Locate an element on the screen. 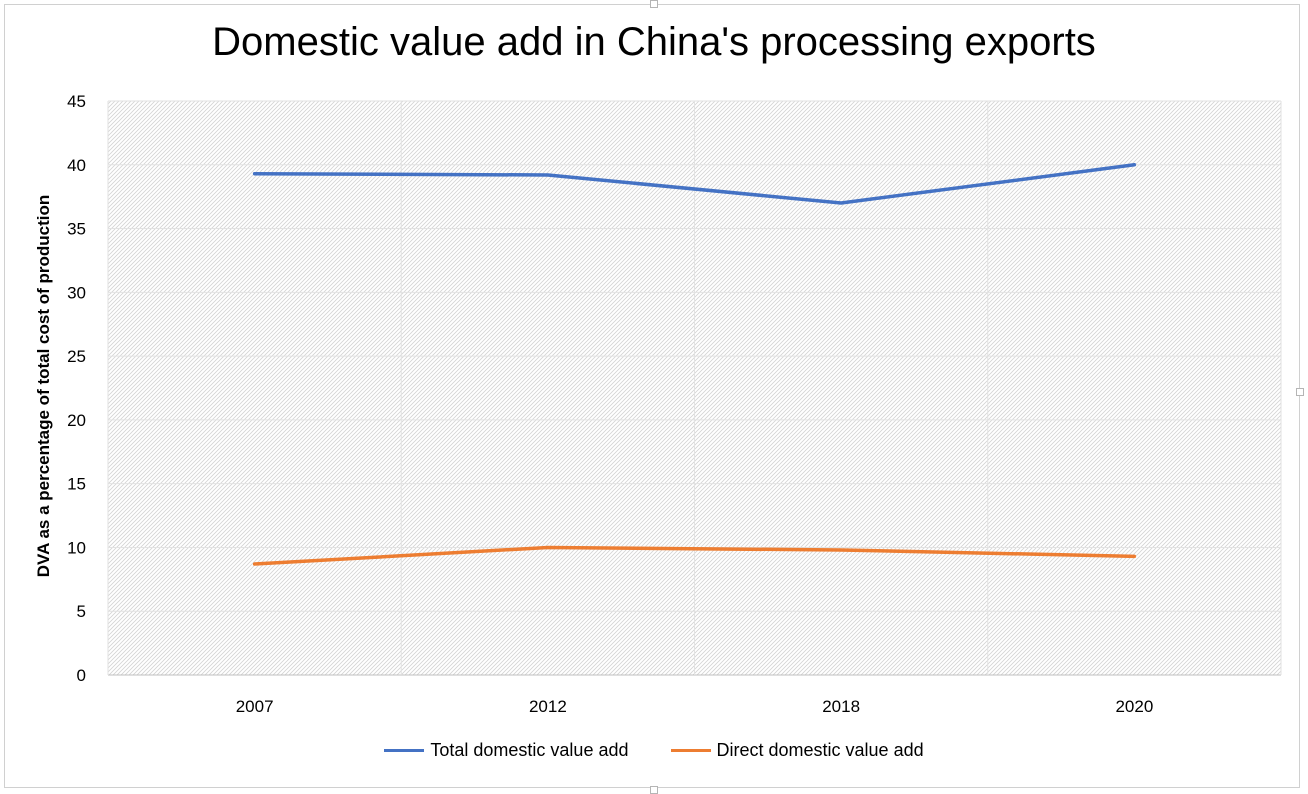 The image size is (1308, 794). resize-handle-right is located at coordinates (1300, 392).